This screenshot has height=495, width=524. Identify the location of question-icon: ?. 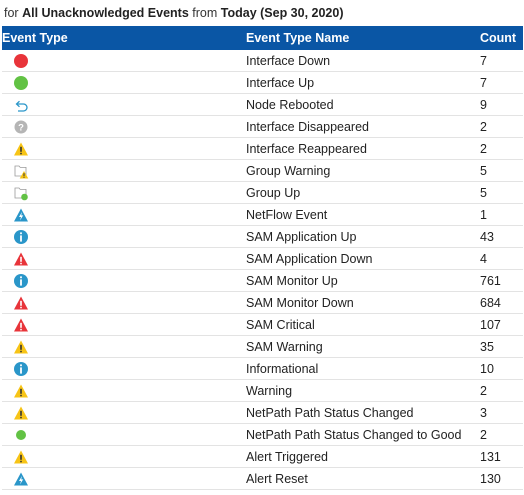
(21, 127).